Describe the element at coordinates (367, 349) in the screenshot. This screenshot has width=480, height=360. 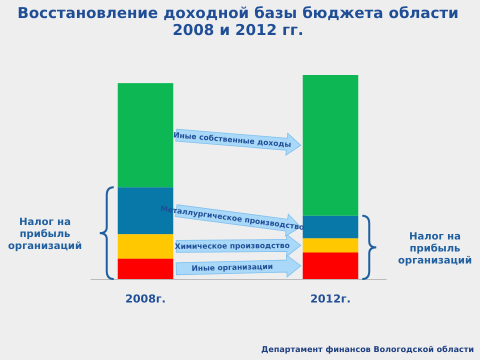
I see `text: Департамент финансов Вологодской области` at that location.